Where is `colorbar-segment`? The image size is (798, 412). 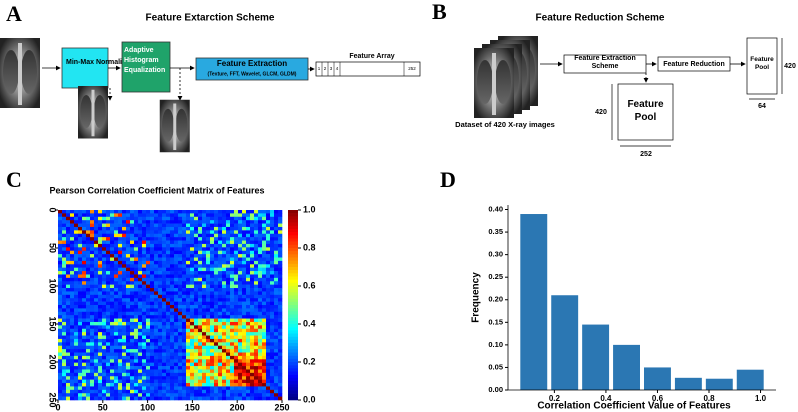 colorbar-segment is located at coordinates (293, 214).